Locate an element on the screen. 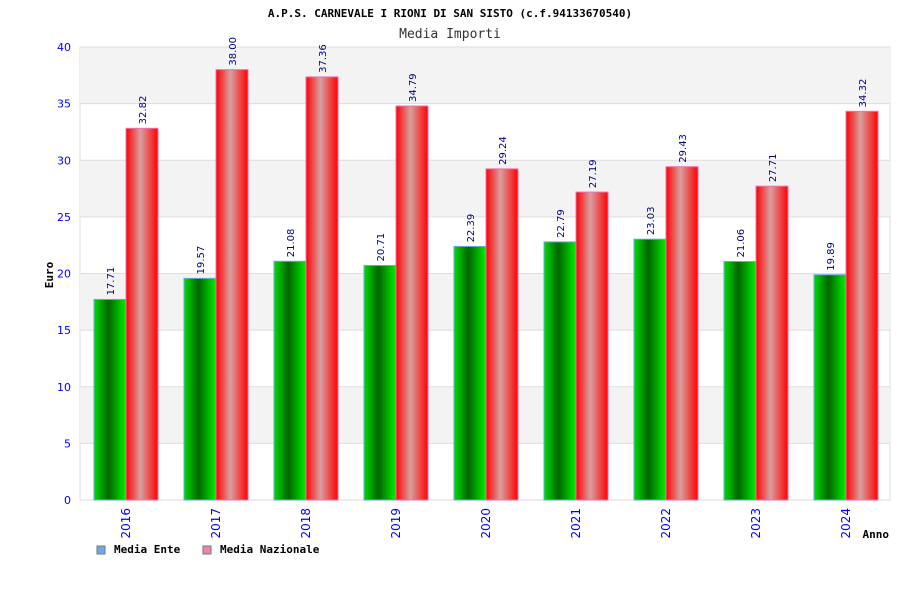  legend-label-media-nazionale: Media Nazionale is located at coordinates (270, 549).